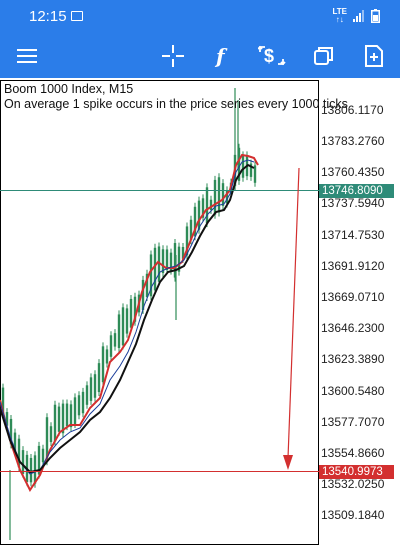 The width and height of the screenshot is (400, 545). I want to click on lte-indicator: LTE ↑↓, so click(339, 15).